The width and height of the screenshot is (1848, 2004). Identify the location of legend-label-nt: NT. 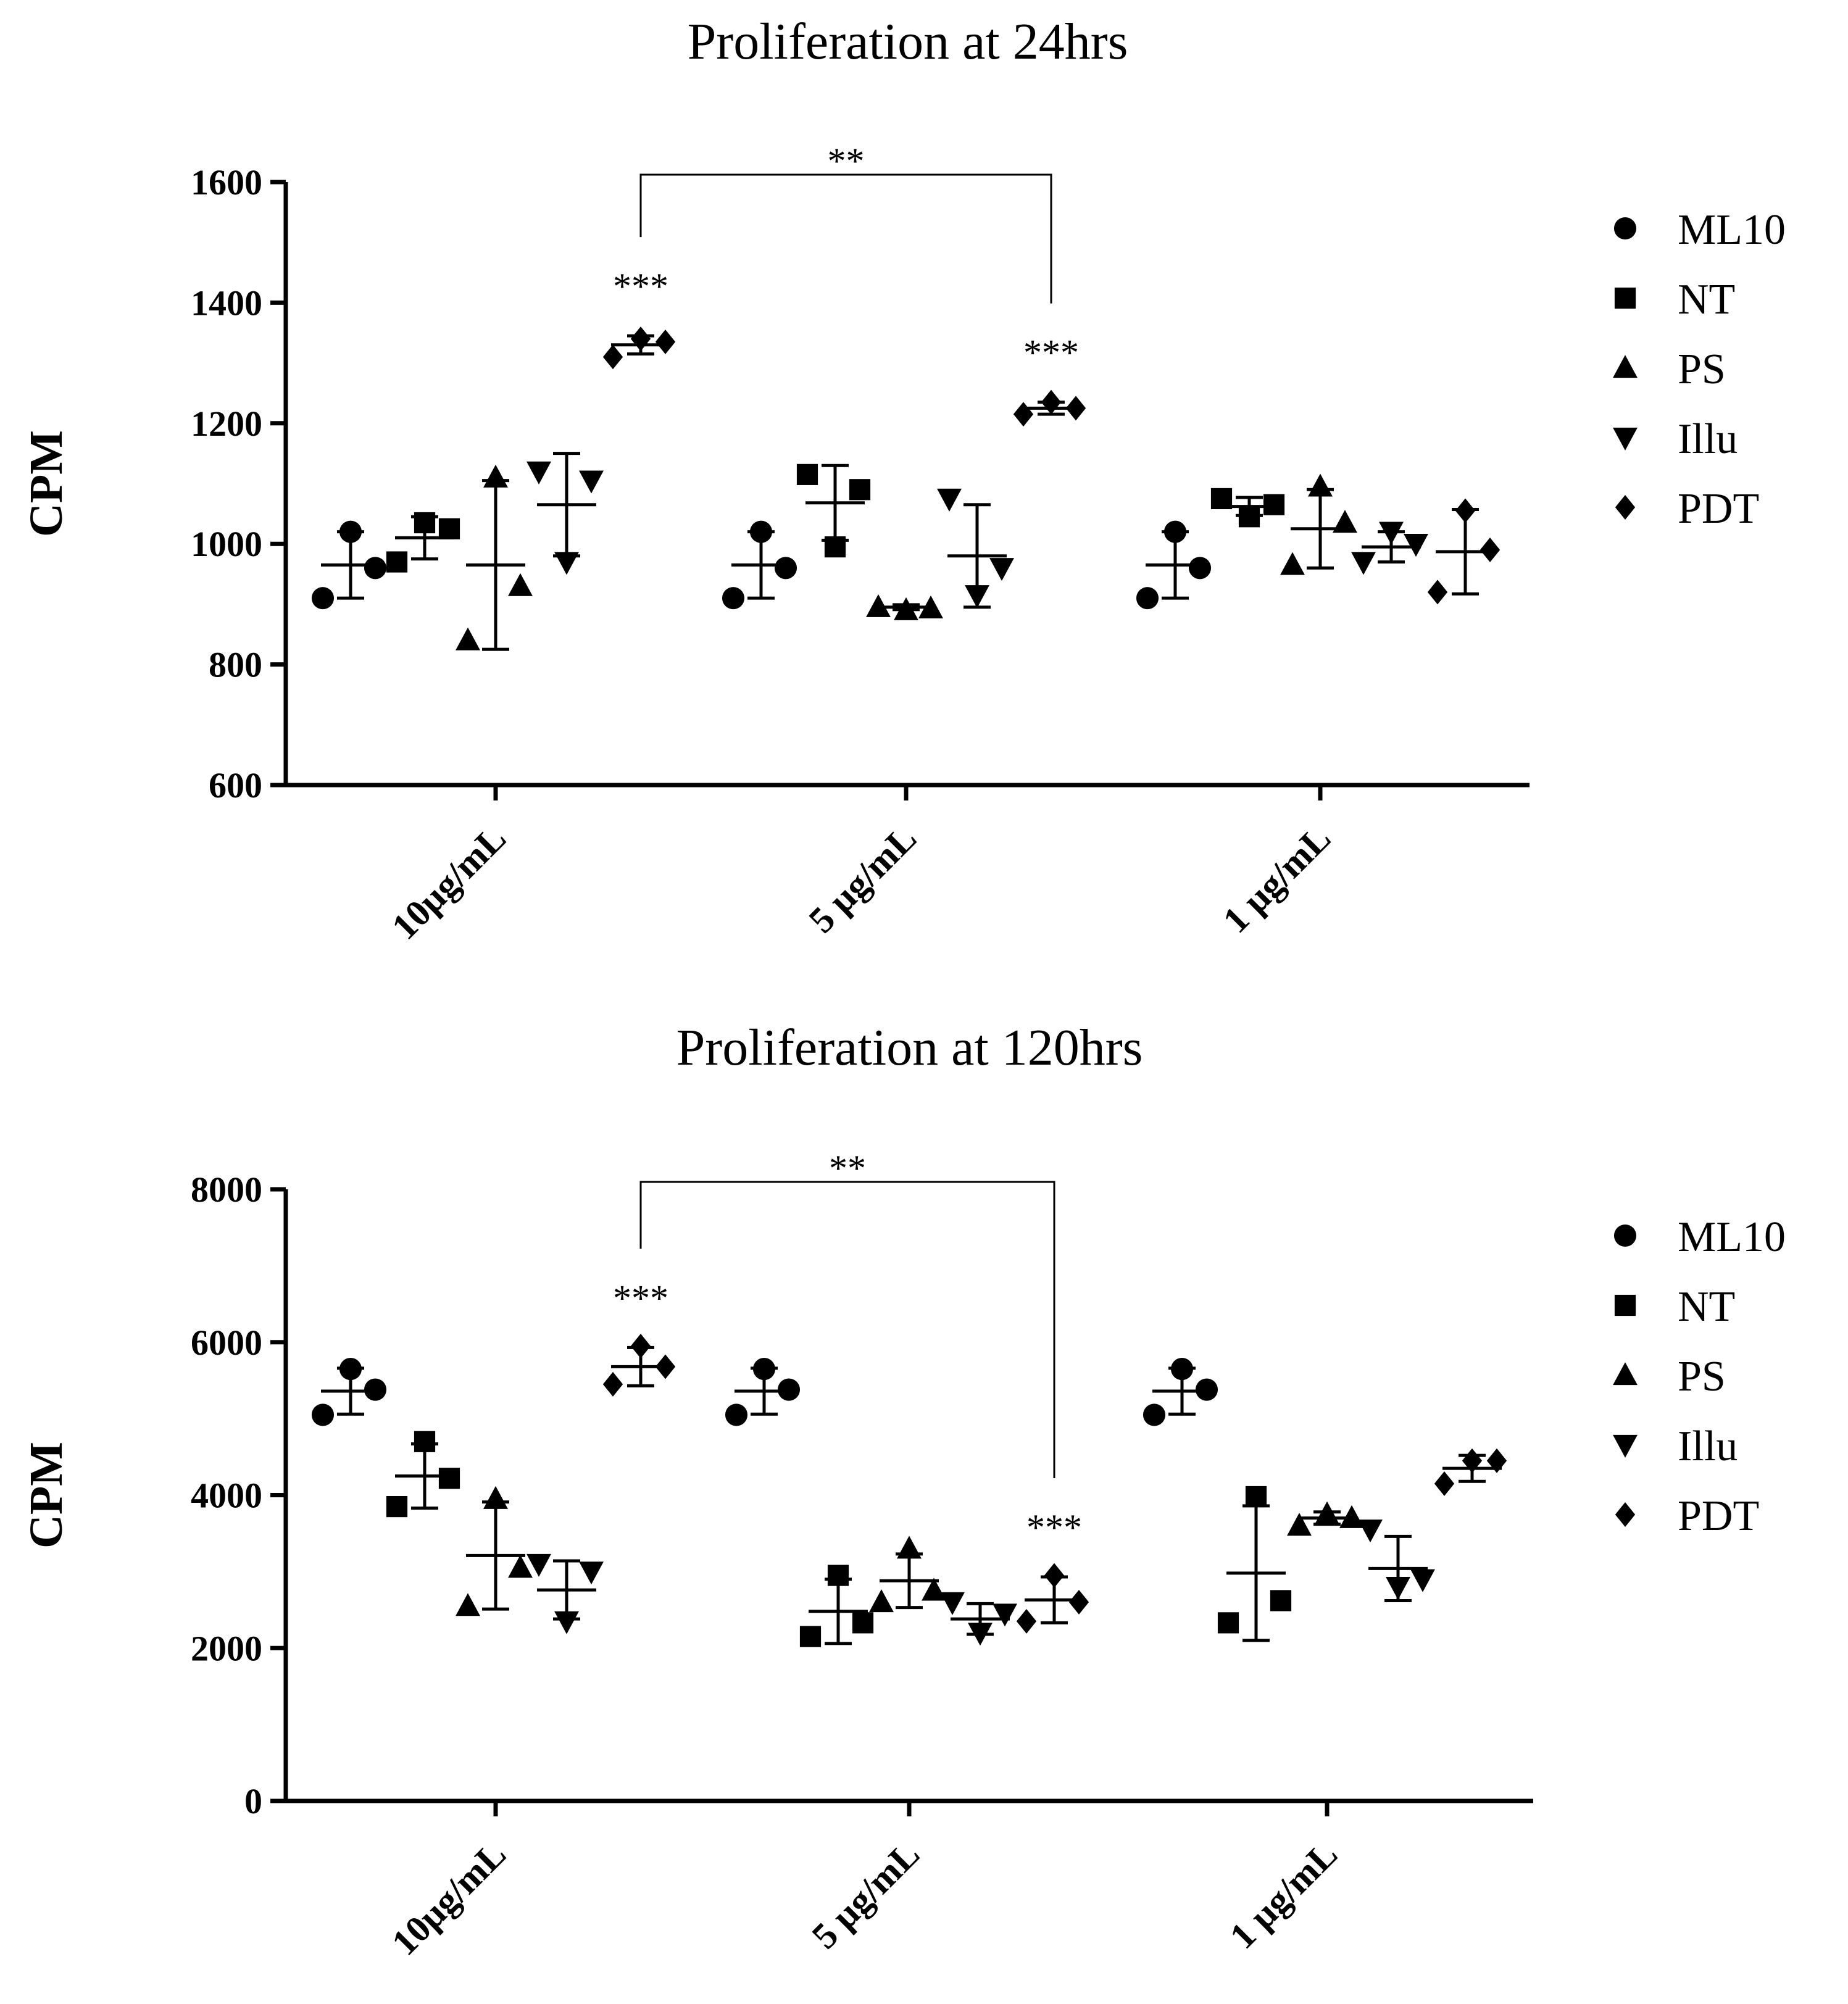
(1706, 1307).